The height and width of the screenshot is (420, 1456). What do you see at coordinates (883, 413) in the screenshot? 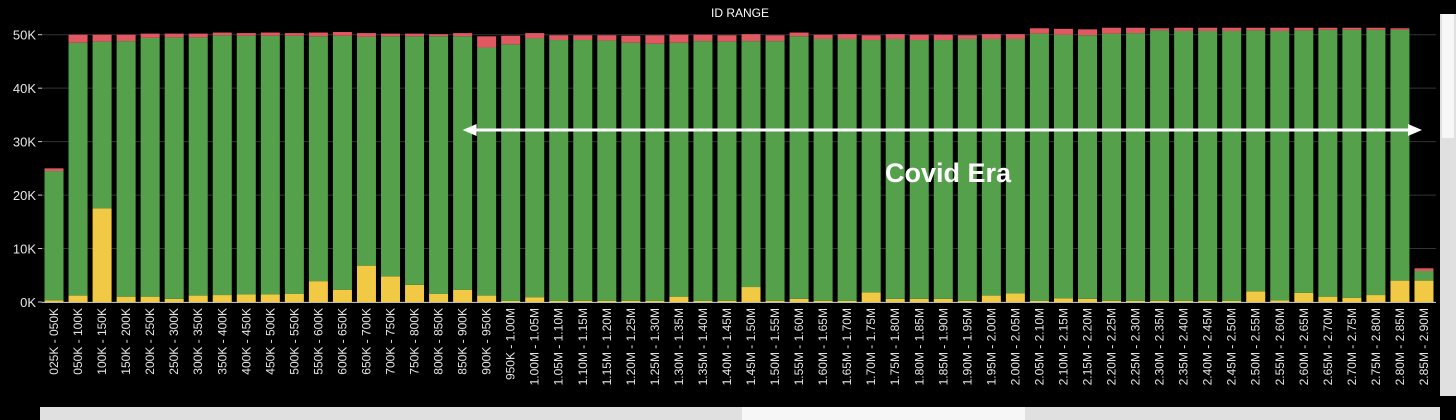
I see `horizontal-scrollbar-thumb` at bounding box center [883, 413].